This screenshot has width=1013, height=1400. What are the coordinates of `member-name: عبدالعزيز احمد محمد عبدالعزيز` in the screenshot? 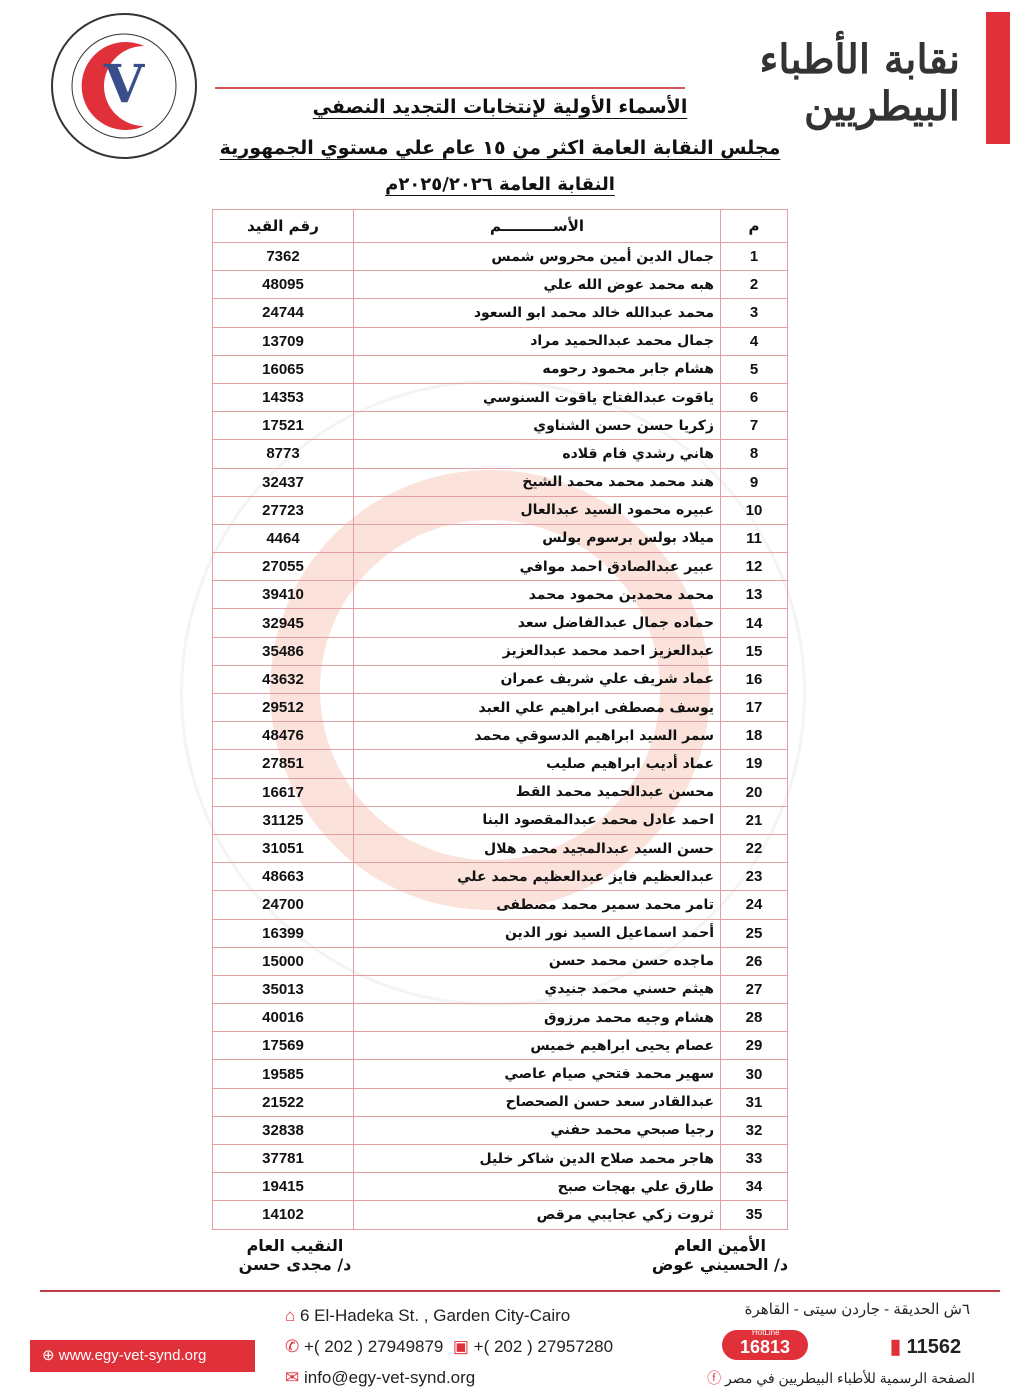 It's located at (537, 651).